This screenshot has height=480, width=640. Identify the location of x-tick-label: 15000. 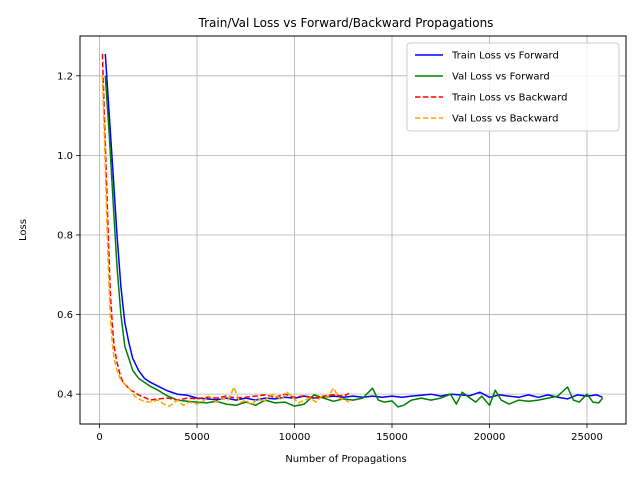
(392, 437).